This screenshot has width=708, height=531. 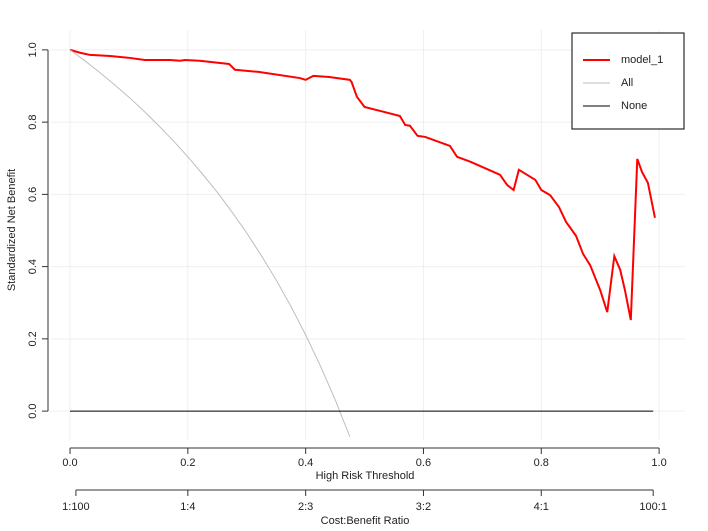 What do you see at coordinates (658, 463) in the screenshot?
I see `x-tick-label: 1.0` at bounding box center [658, 463].